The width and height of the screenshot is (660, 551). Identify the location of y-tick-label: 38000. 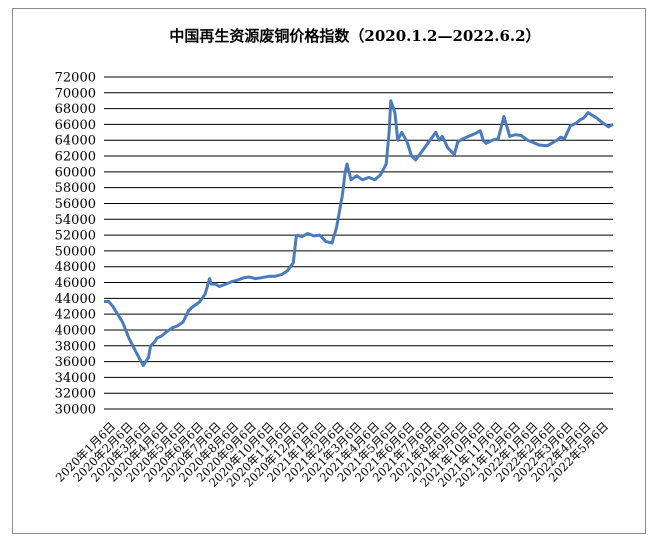
(75, 346).